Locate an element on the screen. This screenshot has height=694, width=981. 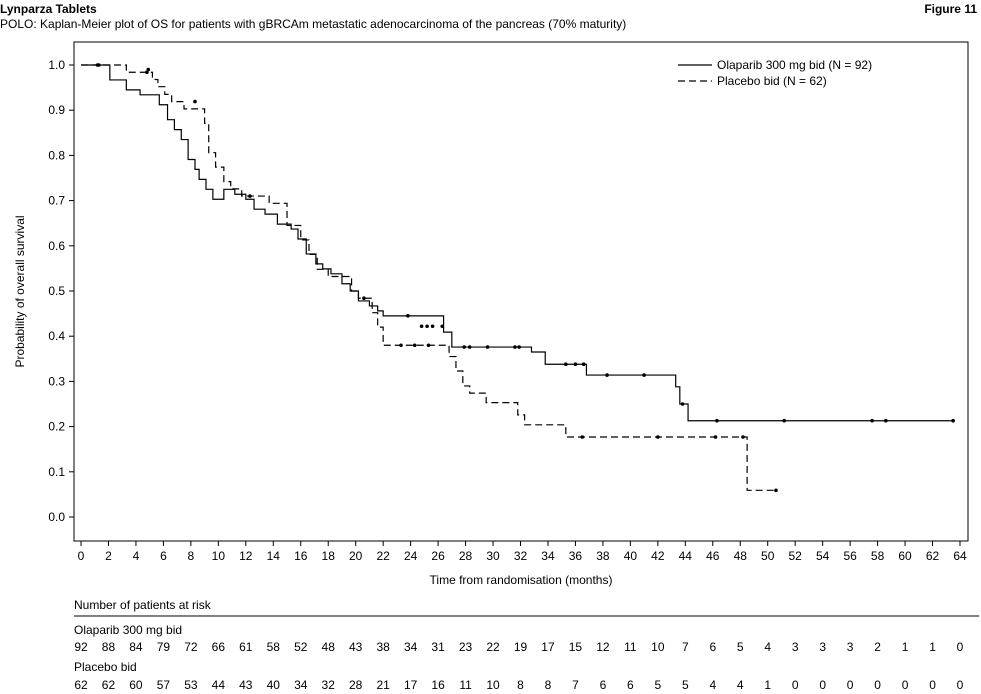
x-tick-label: 18 is located at coordinates (329, 556).